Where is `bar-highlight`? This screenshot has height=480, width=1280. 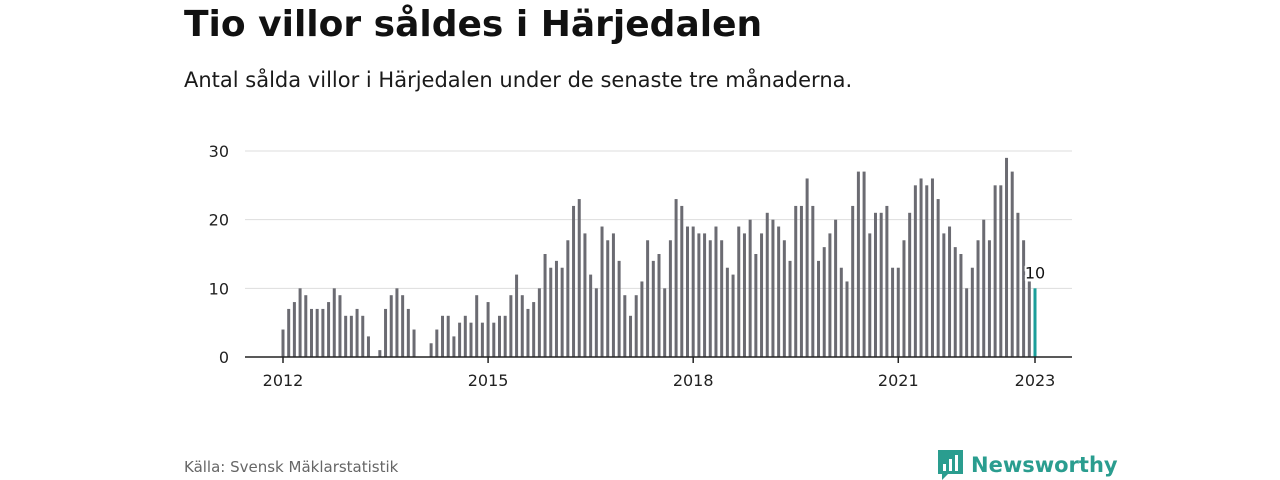 bar-highlight is located at coordinates (1035, 322).